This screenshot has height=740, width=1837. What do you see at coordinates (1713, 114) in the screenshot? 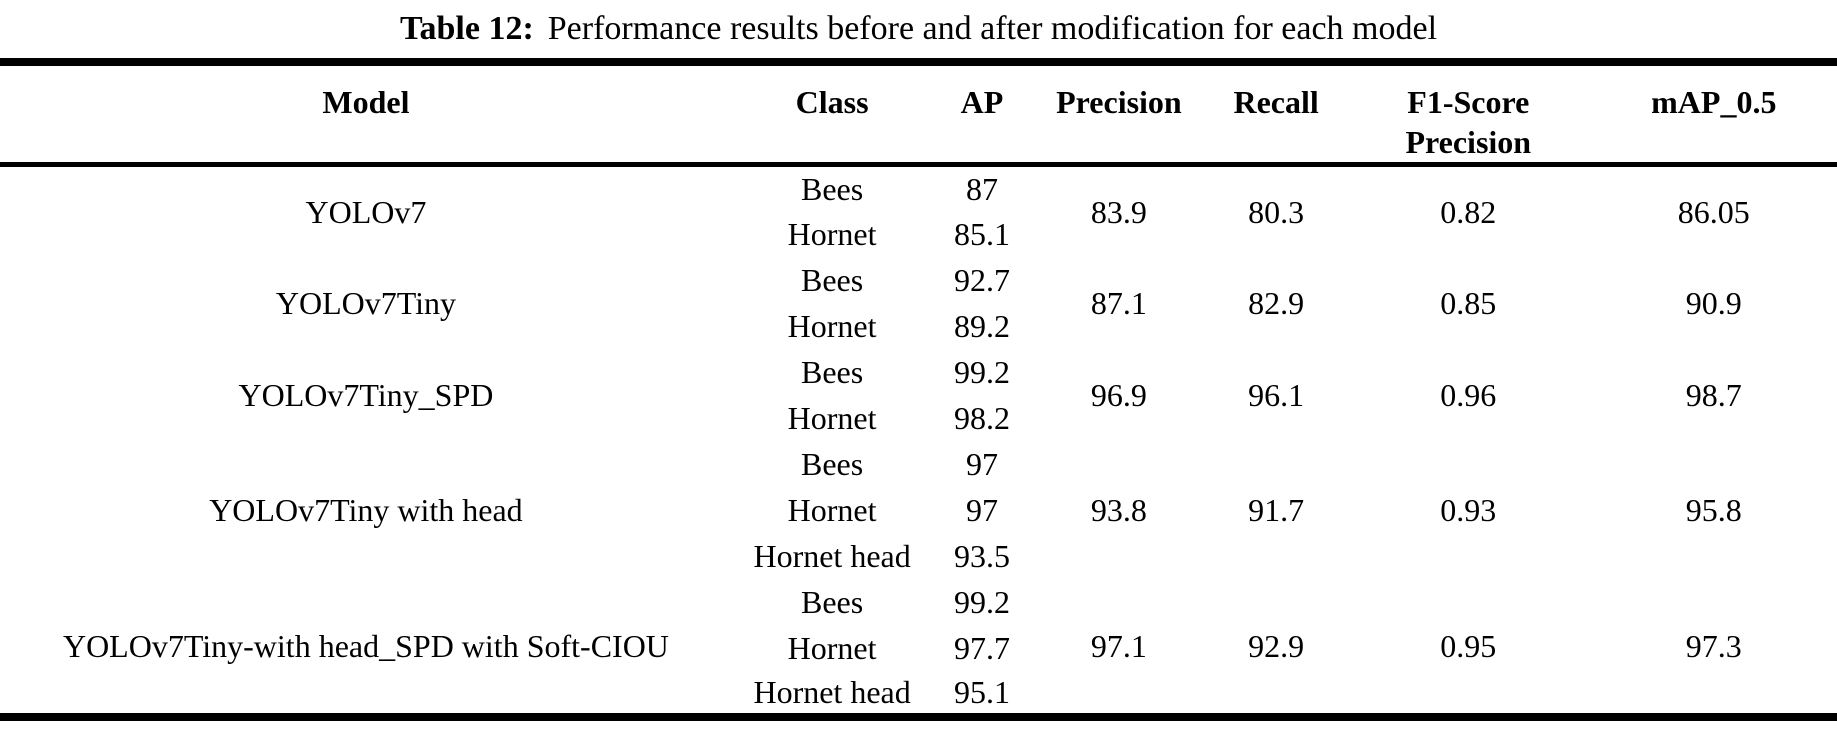
I see `header-map: mAP_0.5` at bounding box center [1713, 114].